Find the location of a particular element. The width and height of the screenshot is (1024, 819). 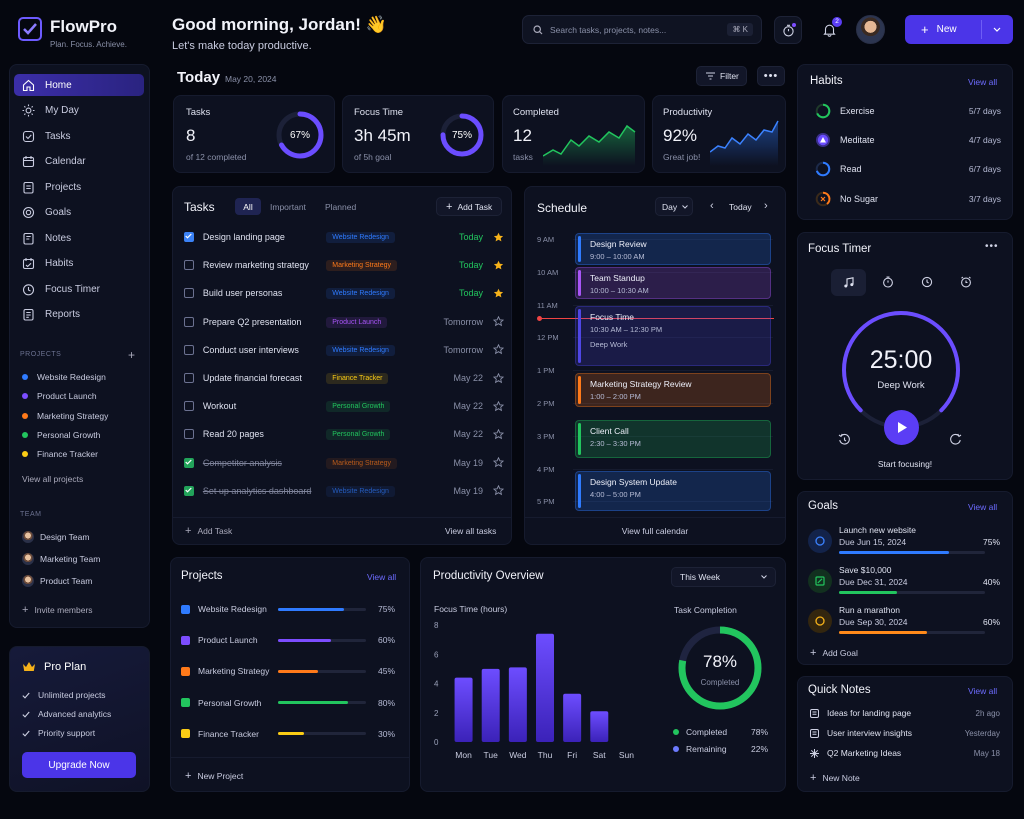

filter-button: Filter is located at coordinates (721, 76).